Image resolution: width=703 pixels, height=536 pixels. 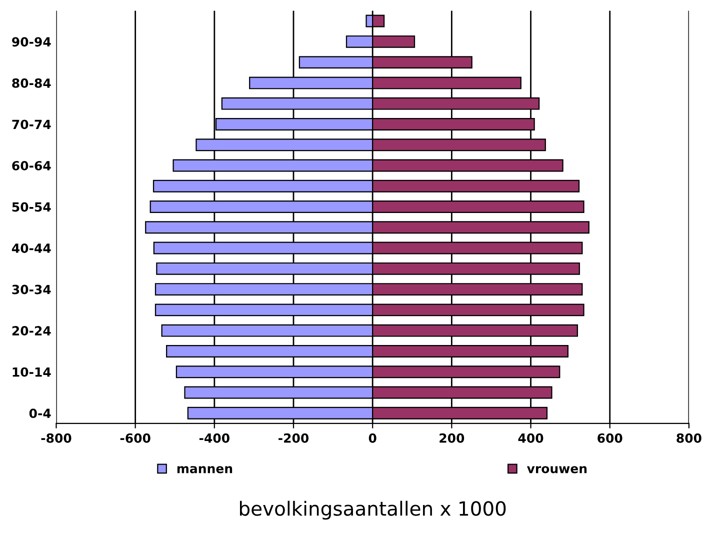 What do you see at coordinates (293, 438) in the screenshot?
I see `x-tick-label: -200` at bounding box center [293, 438].